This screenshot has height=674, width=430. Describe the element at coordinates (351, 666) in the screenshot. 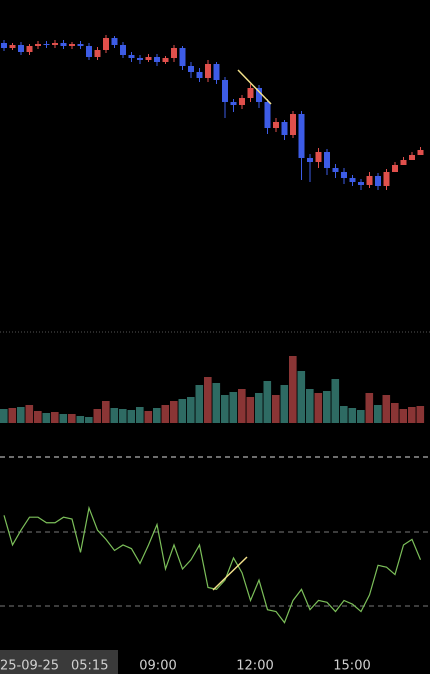

I see `x-tick-label: 15:00` at that location.